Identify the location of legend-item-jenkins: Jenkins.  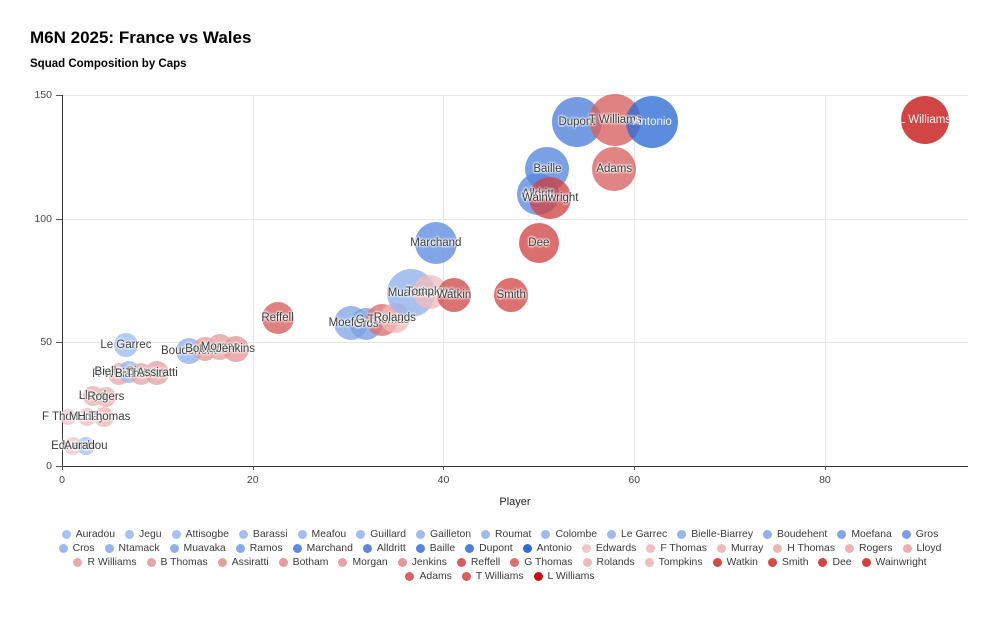
(422, 562).